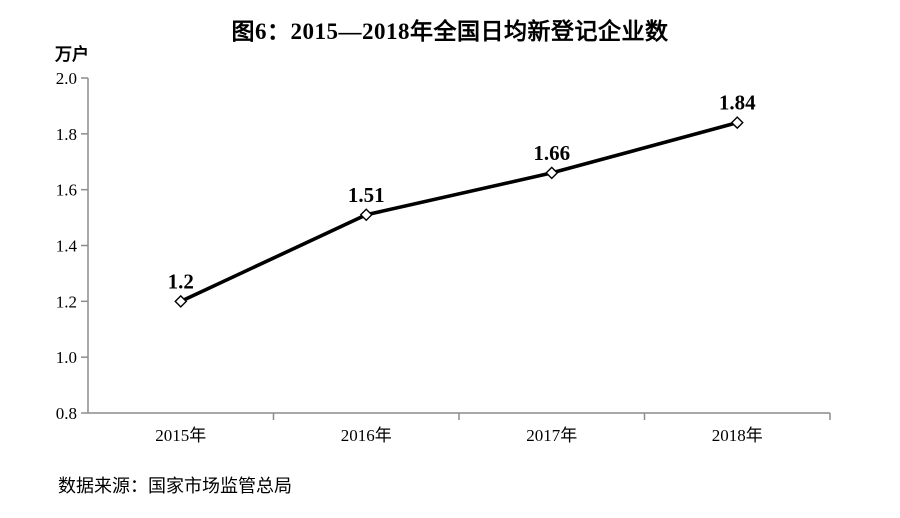 The height and width of the screenshot is (518, 900). I want to click on y-tick-label: 1.2, so click(66, 301).